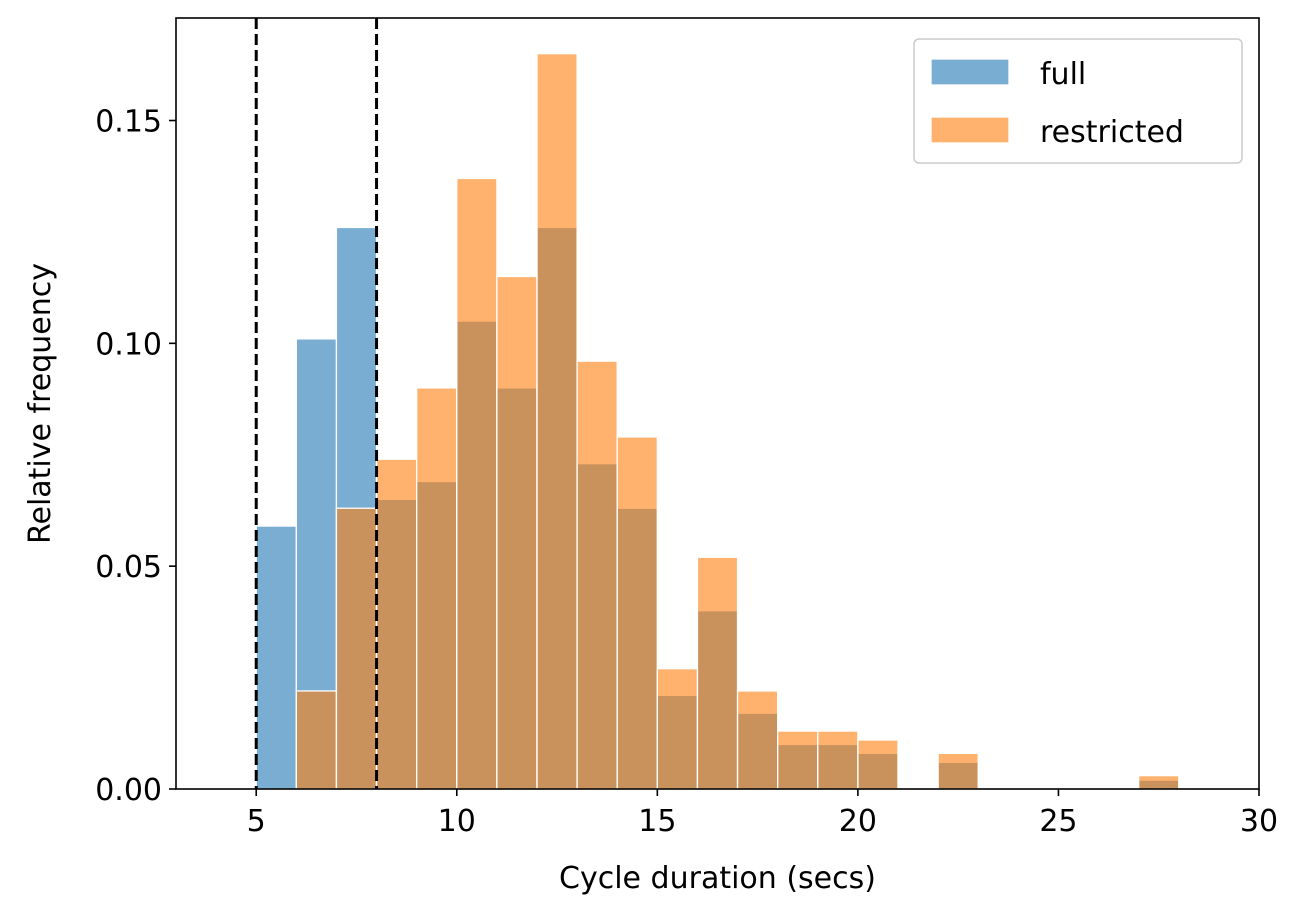  Describe the element at coordinates (1078, 101) in the screenshot. I see `legend: full restricted` at that location.